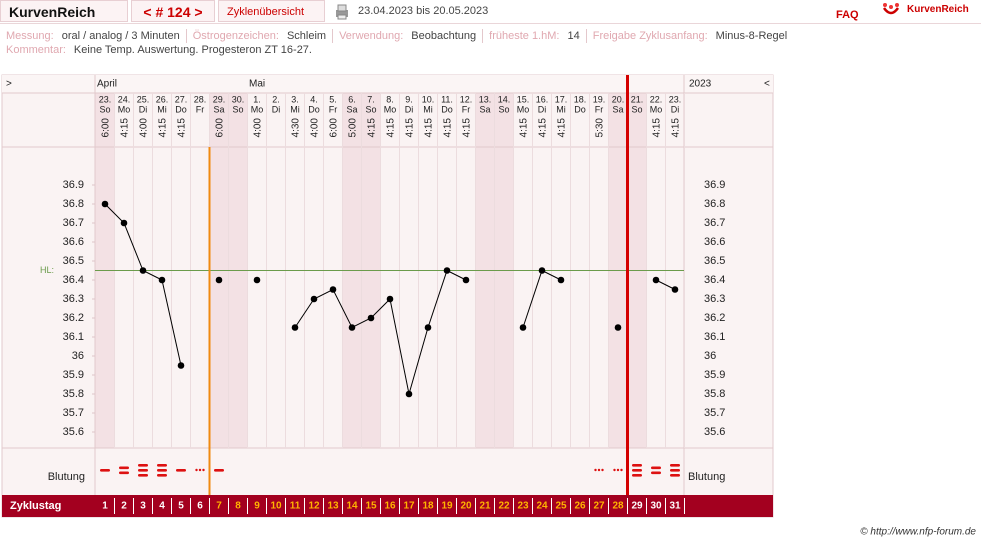 The height and width of the screenshot is (544, 981). I want to click on y-tick-label: 36, so click(710, 356).